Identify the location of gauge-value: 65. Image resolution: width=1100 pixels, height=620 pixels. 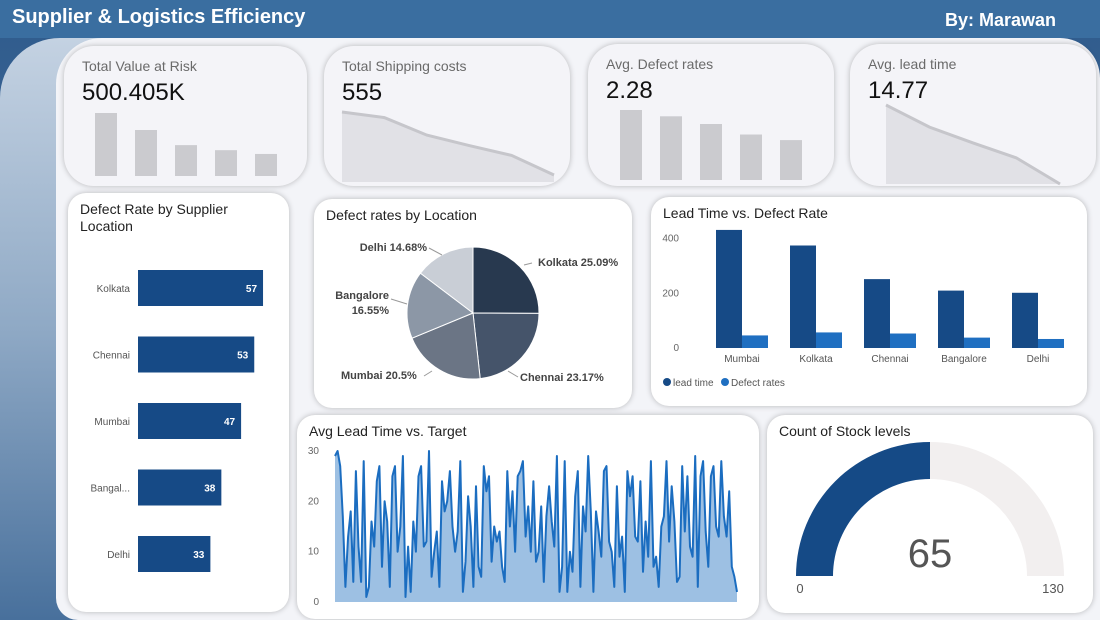
(930, 554).